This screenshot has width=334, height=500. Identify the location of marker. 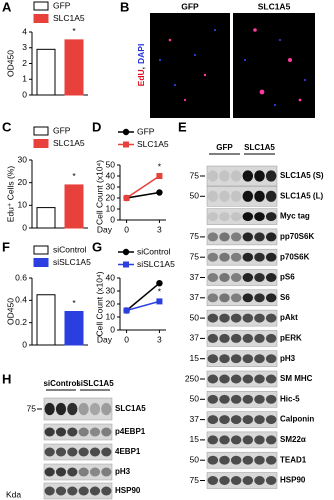
(159, 283).